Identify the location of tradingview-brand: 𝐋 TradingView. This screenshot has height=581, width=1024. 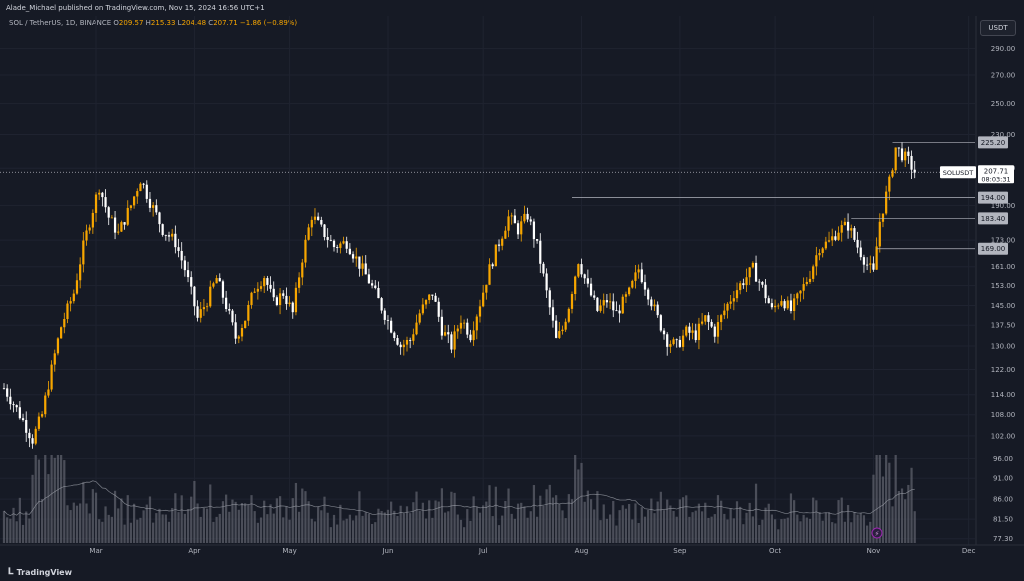
(40, 572).